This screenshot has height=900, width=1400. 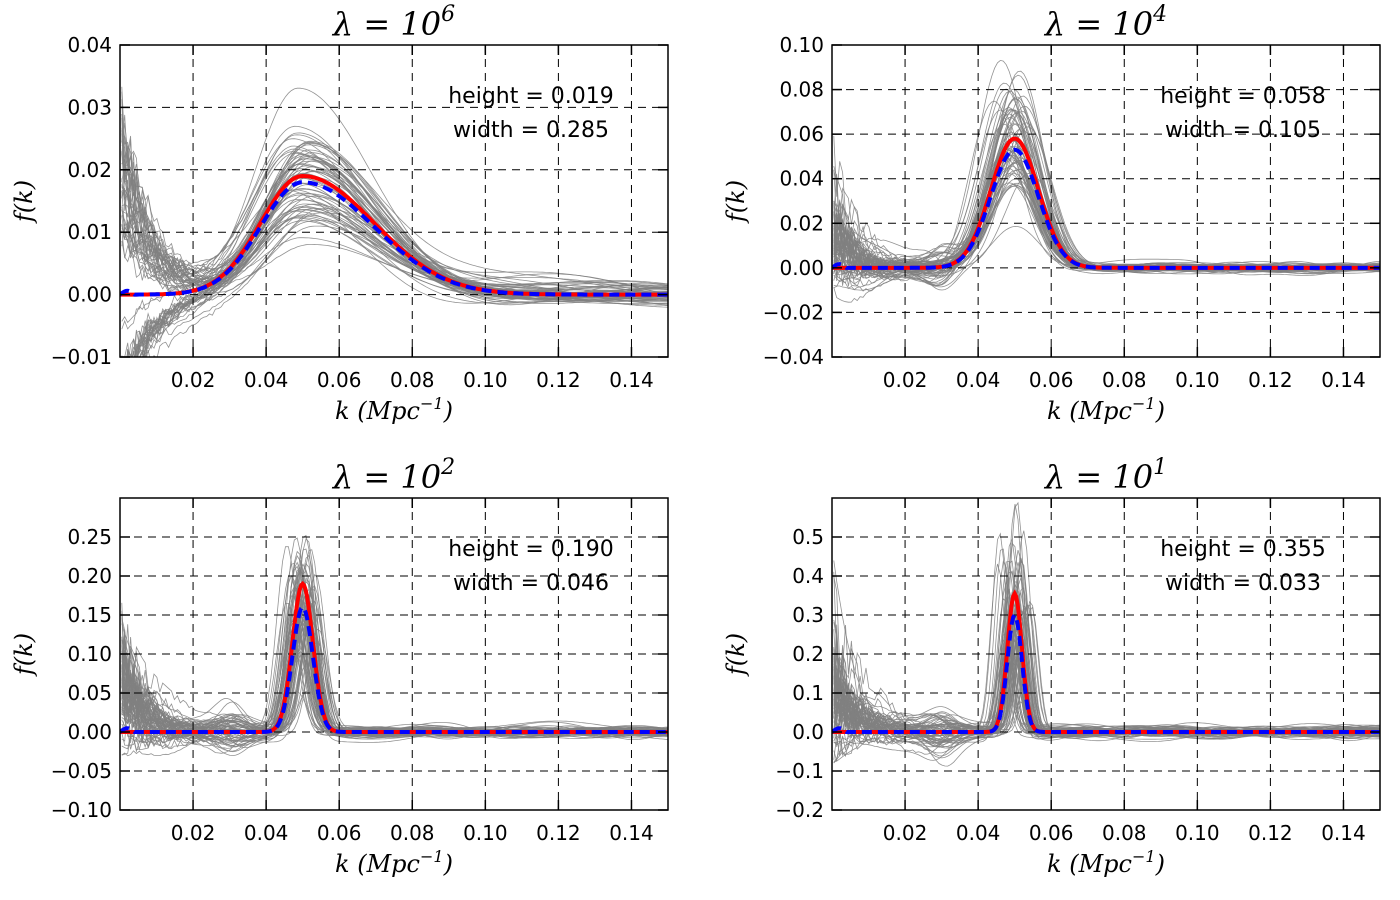 What do you see at coordinates (81, 357) in the screenshot?
I see `y-tick-label: −0.01` at bounding box center [81, 357].